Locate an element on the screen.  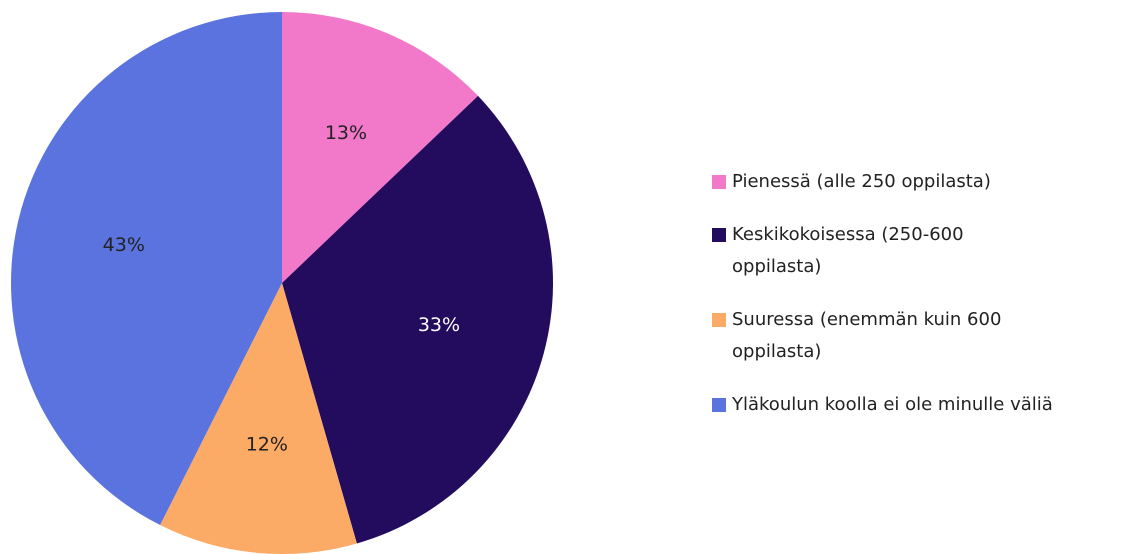
data-label: 43% is located at coordinates (124, 245).